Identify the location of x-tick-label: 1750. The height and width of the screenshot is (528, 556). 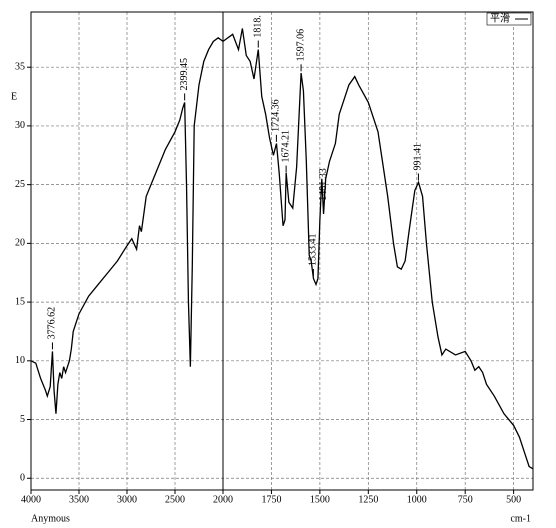
(271, 499).